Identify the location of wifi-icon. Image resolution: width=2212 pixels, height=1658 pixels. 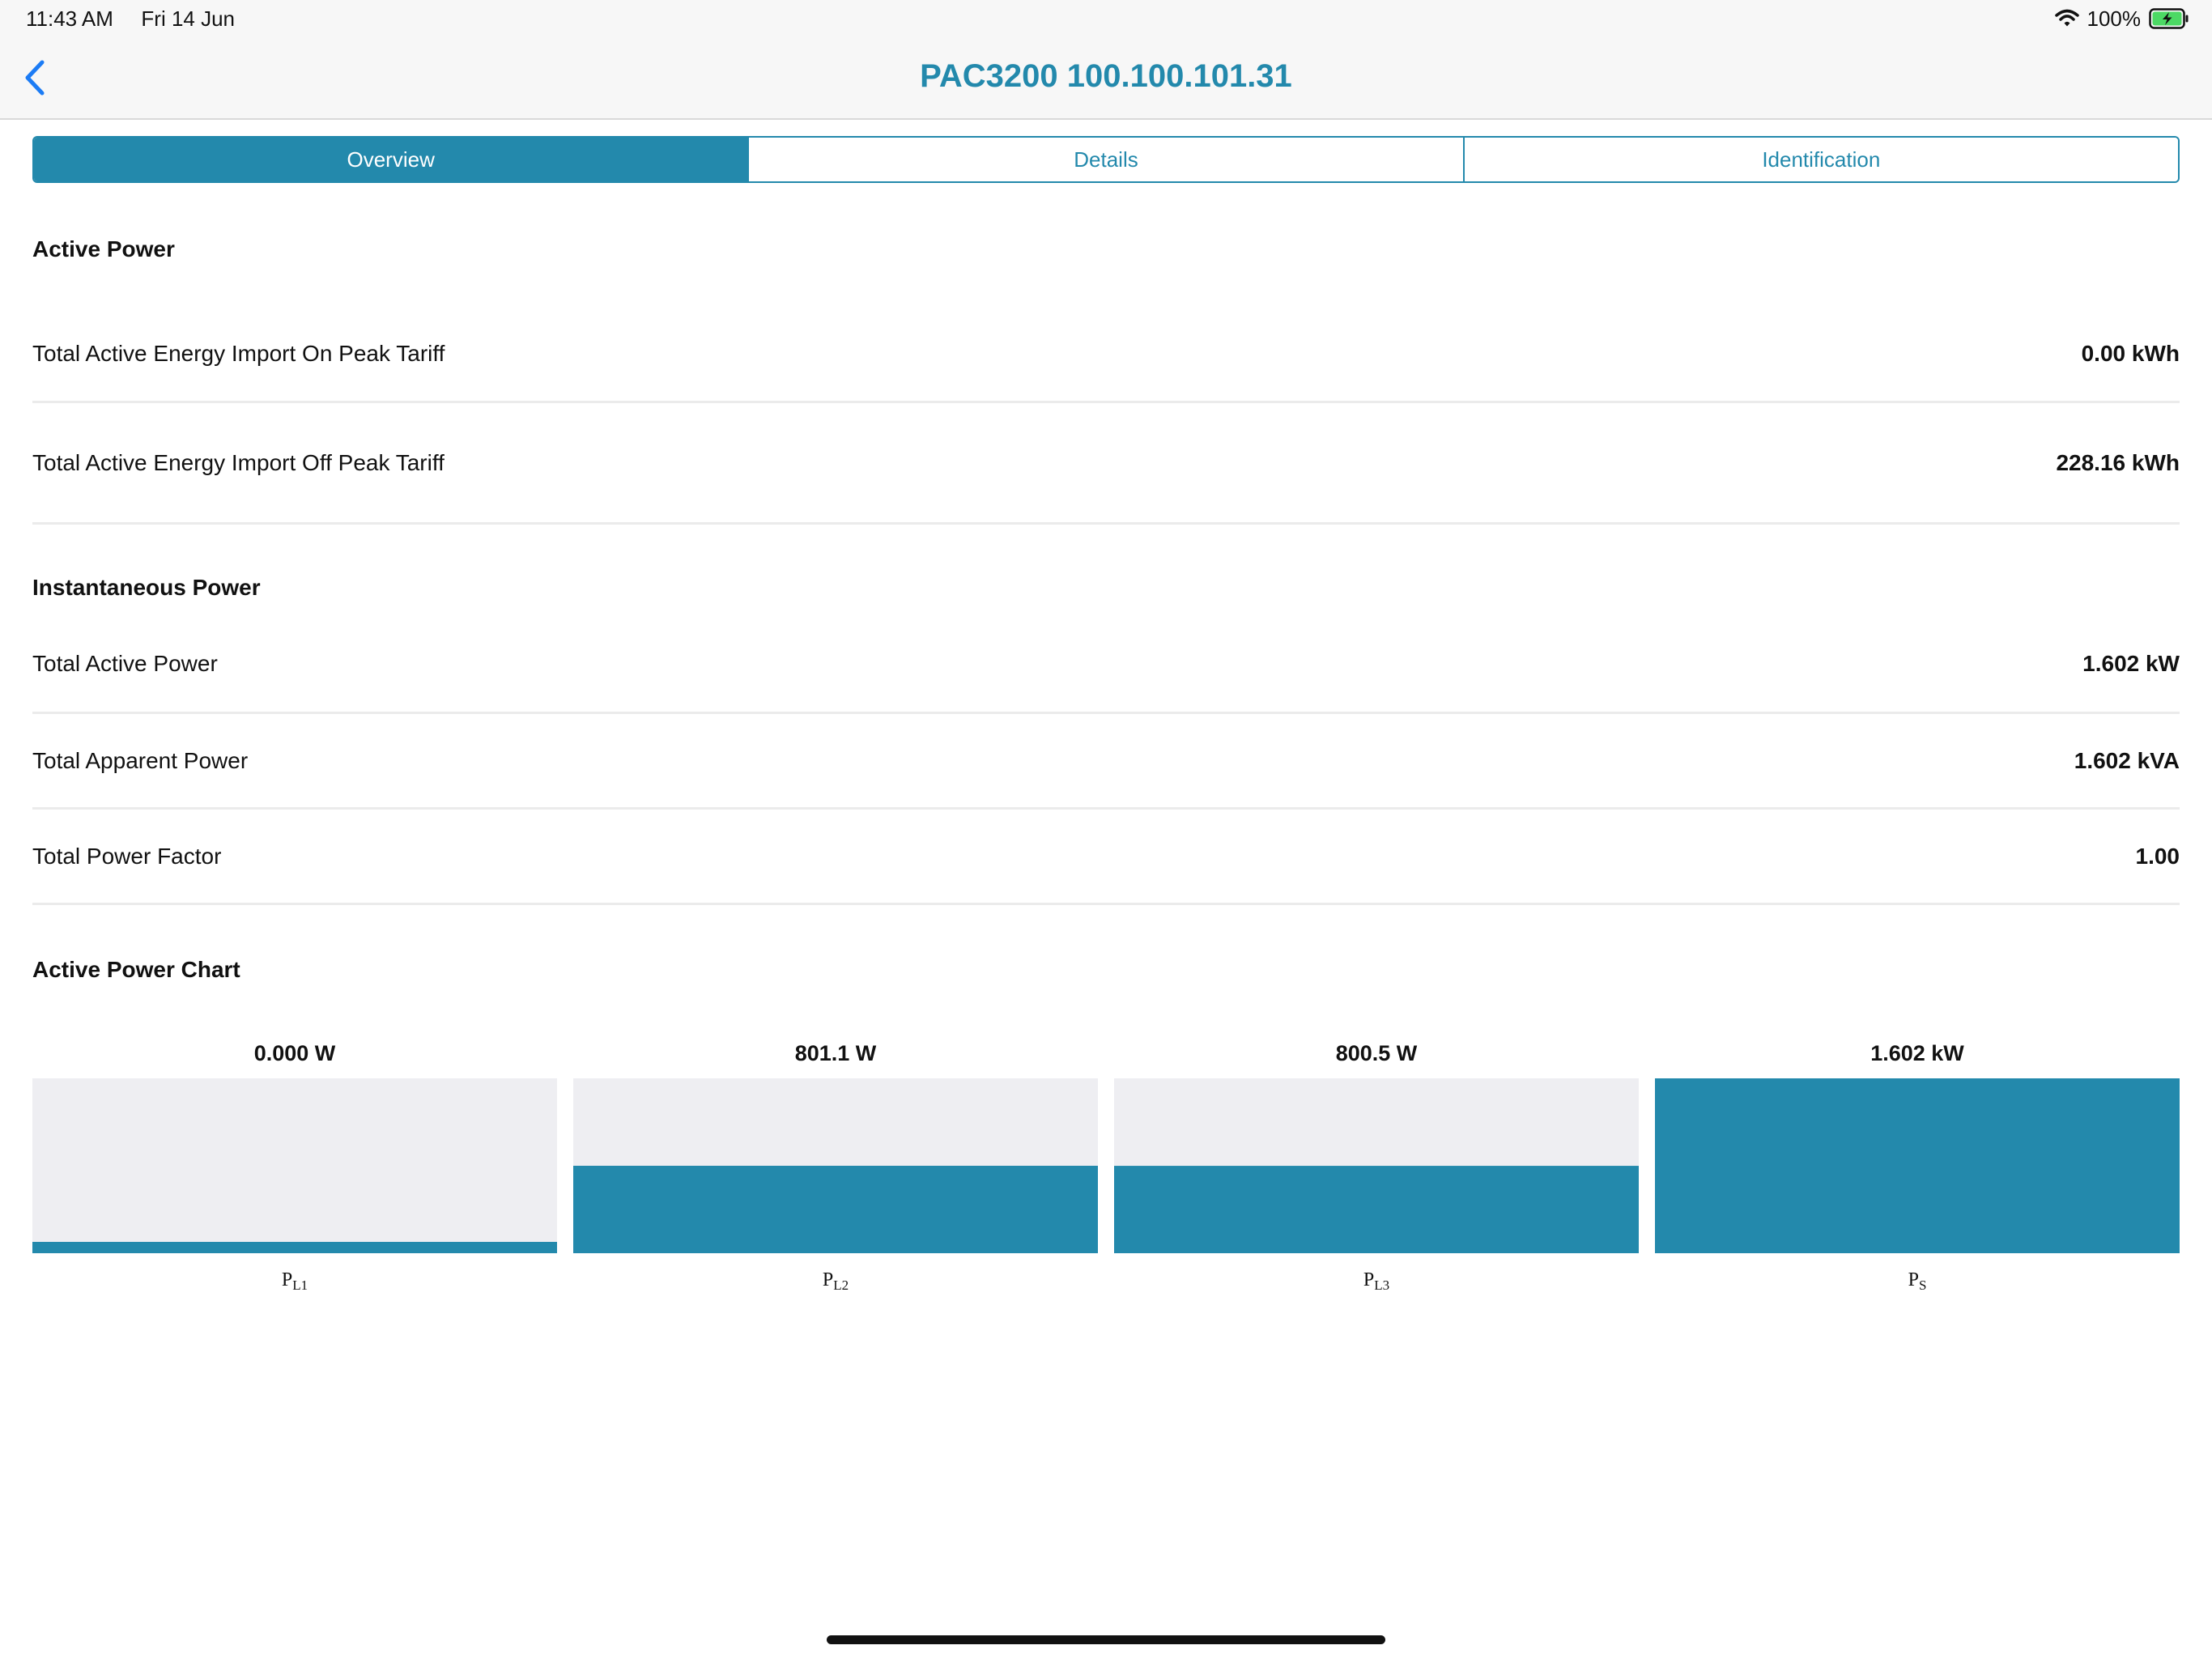
(2066, 18).